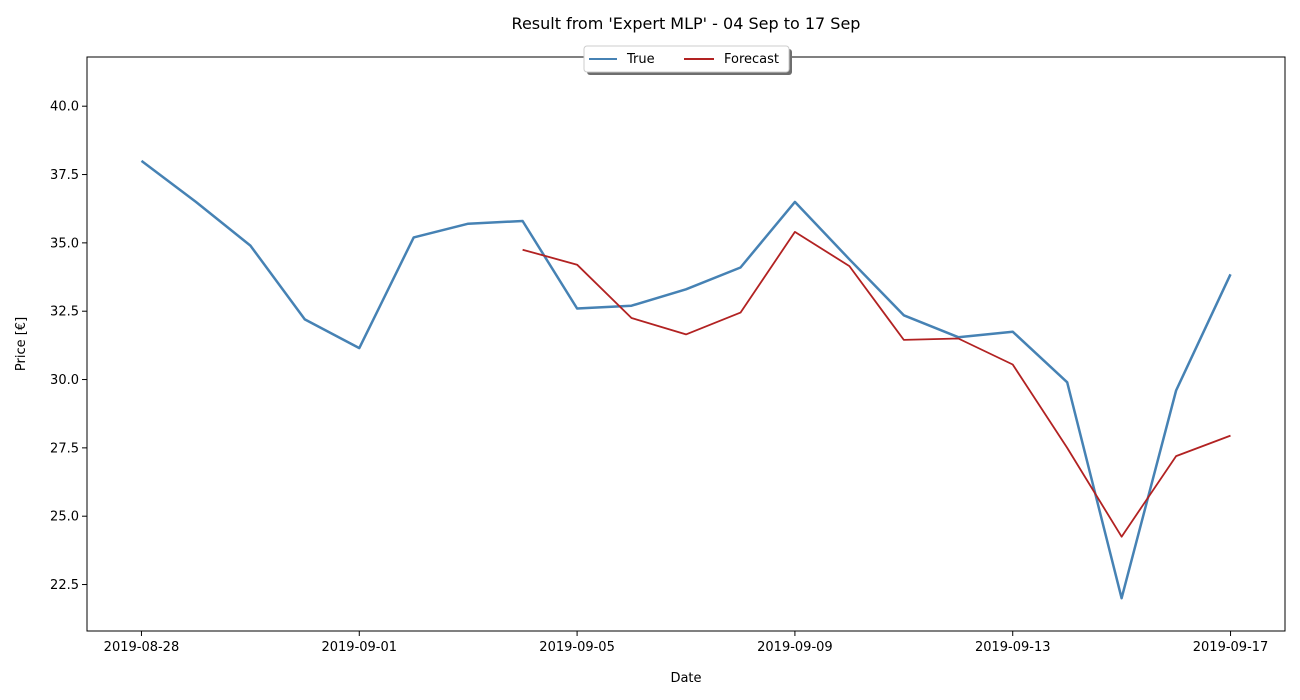 The width and height of the screenshot is (1300, 700). Describe the element at coordinates (64, 175) in the screenshot. I see `y-tick-label: 37.5` at that location.